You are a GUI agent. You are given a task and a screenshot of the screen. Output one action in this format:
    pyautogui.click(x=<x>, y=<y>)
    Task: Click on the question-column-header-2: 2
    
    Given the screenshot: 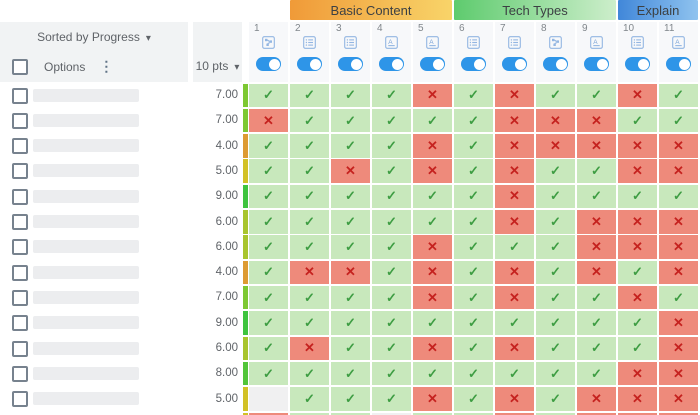 What is the action you would take?
    pyautogui.click(x=309, y=52)
    